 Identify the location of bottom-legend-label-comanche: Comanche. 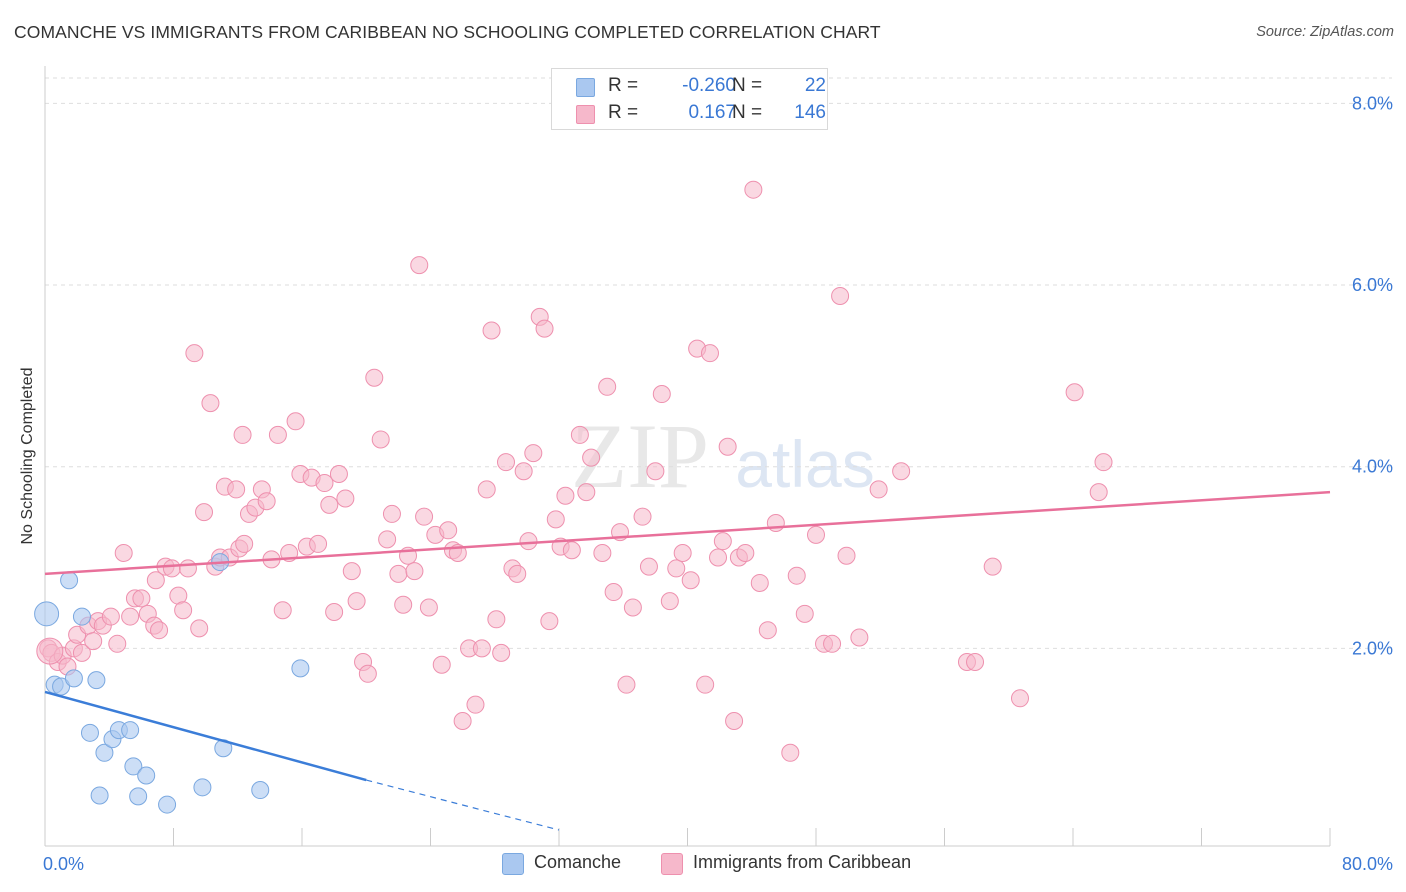
(578, 862).